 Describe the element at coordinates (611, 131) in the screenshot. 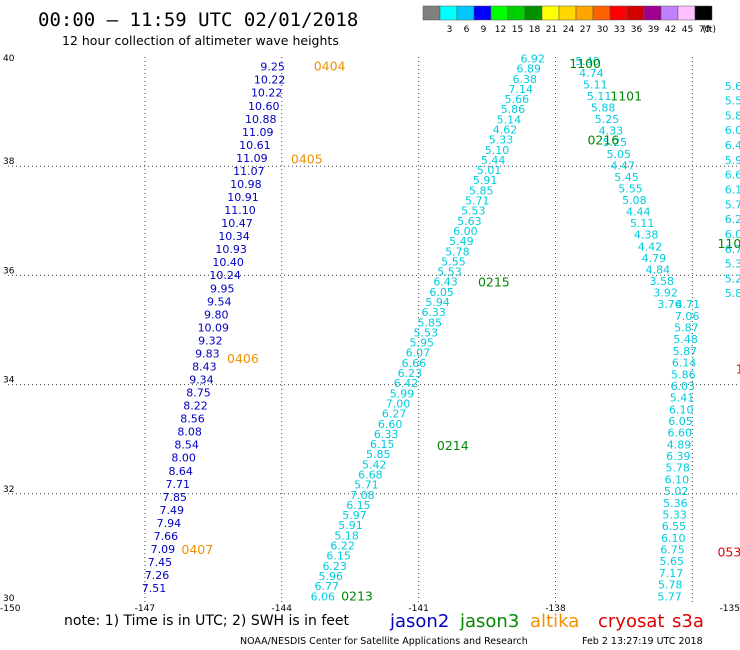

I see `wave-height-value: 4.33` at that location.